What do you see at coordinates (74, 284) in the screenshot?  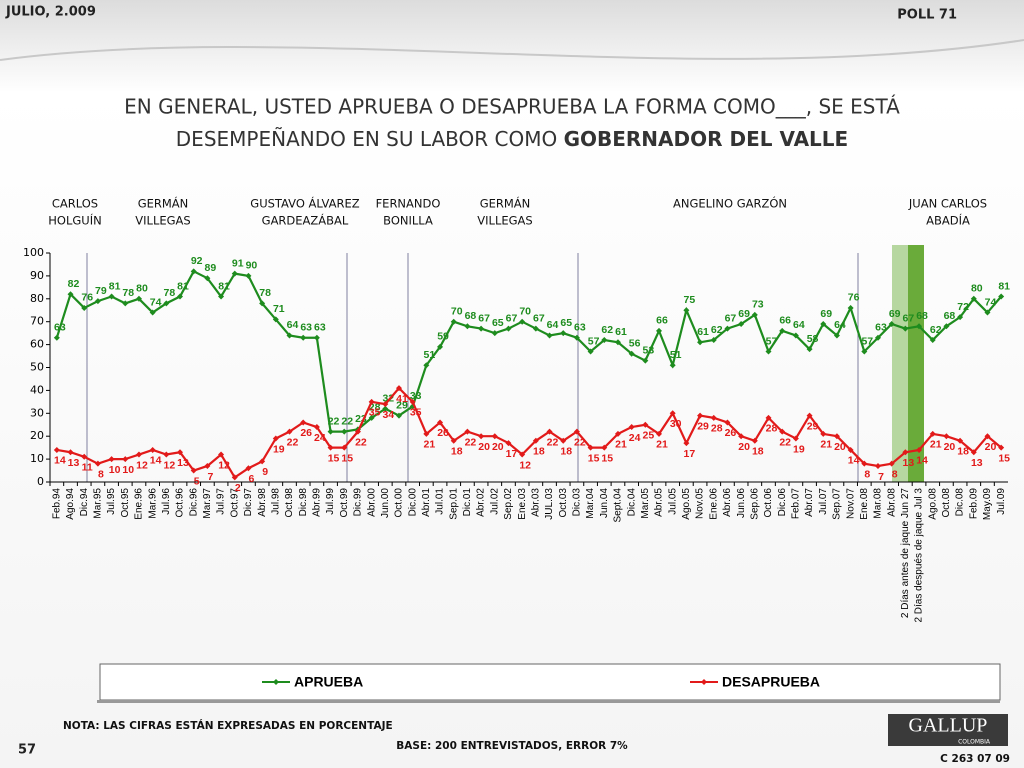 I see `data-label: 82` at bounding box center [74, 284].